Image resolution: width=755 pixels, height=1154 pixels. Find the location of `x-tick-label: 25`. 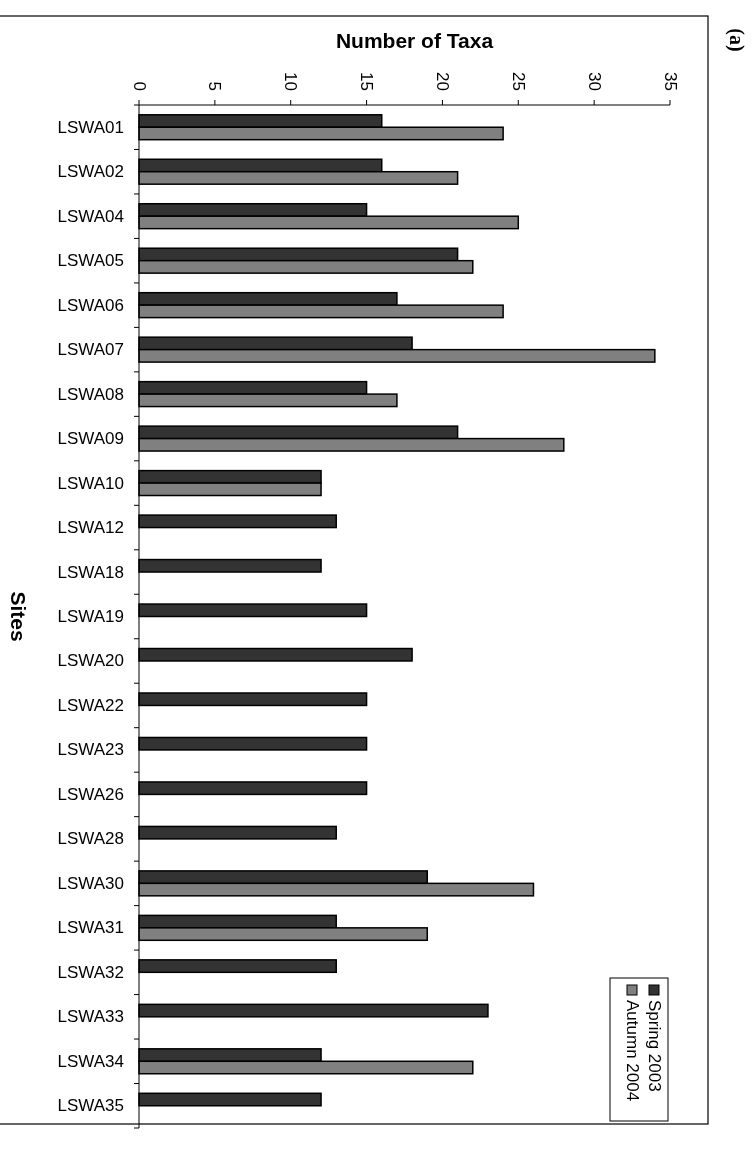

x-tick-label: 25 is located at coordinates (518, 81).